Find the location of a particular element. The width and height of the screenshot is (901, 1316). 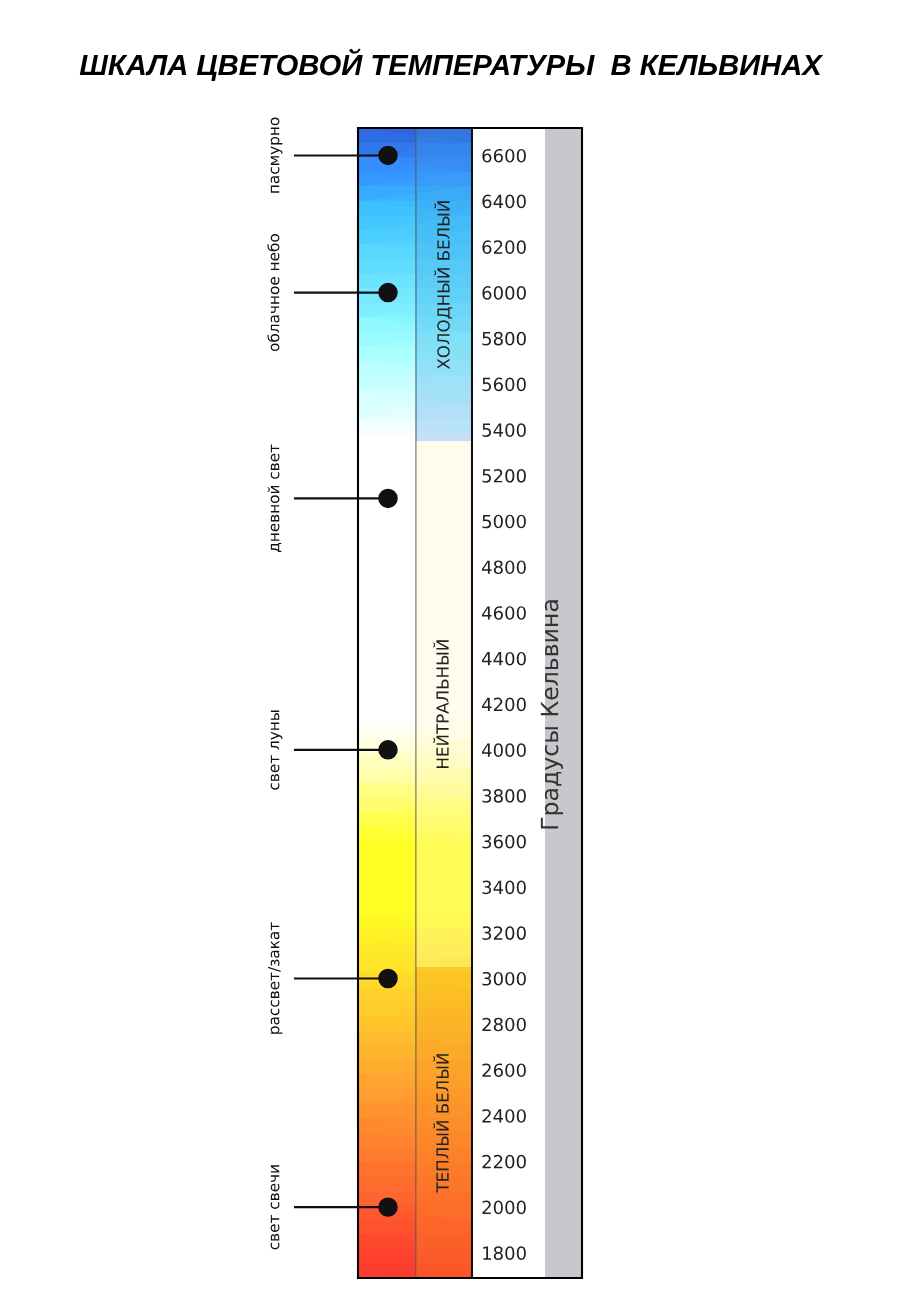

y-tick-label: 2600 is located at coordinates (504, 1070).